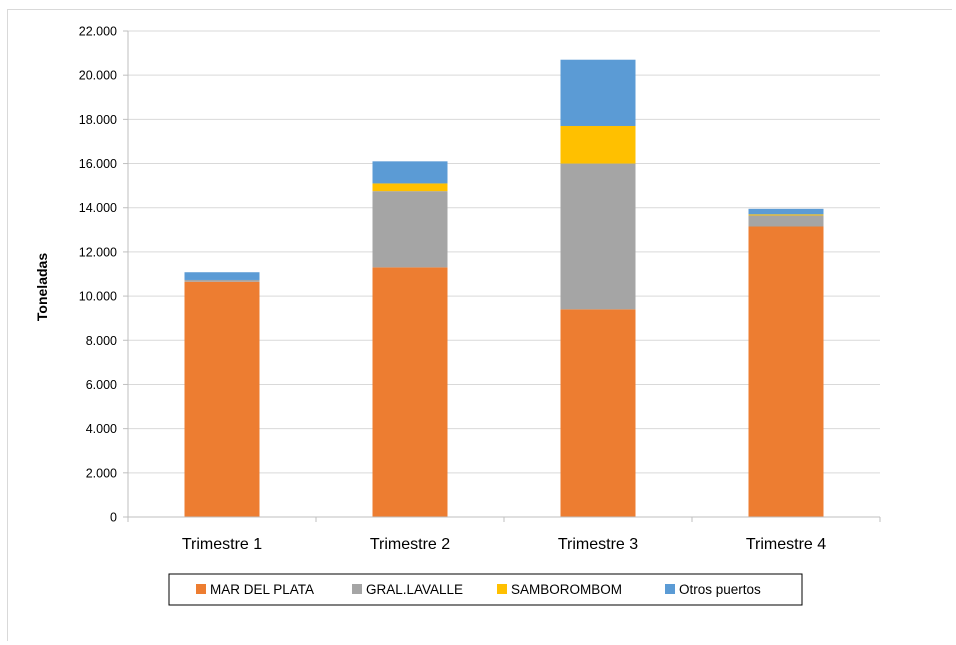 This screenshot has width=956, height=645. What do you see at coordinates (786, 544) in the screenshot?
I see `x-tick-label: Trimestre 4` at bounding box center [786, 544].